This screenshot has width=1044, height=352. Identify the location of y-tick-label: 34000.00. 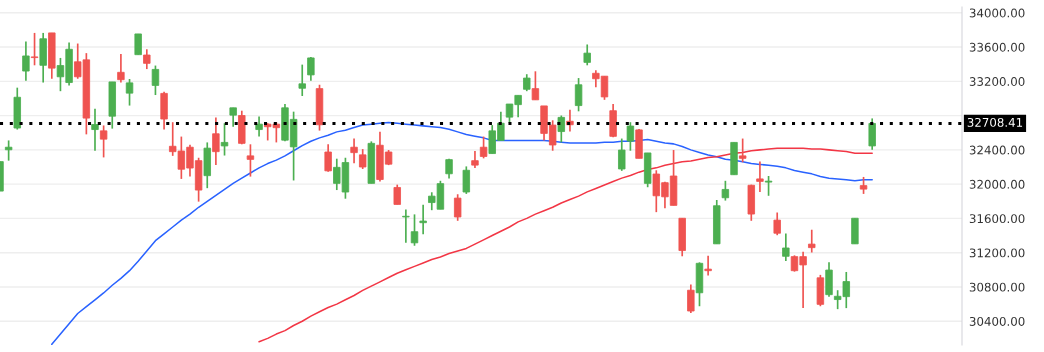
(997, 13).